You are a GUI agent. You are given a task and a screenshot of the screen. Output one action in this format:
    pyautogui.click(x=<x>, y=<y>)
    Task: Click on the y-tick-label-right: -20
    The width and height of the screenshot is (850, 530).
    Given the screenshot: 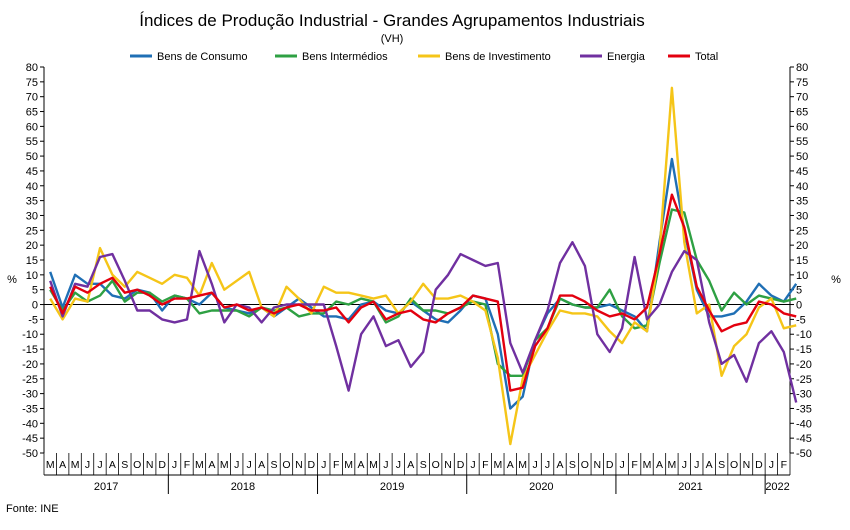 What is the action you would take?
    pyautogui.click(x=804, y=365)
    